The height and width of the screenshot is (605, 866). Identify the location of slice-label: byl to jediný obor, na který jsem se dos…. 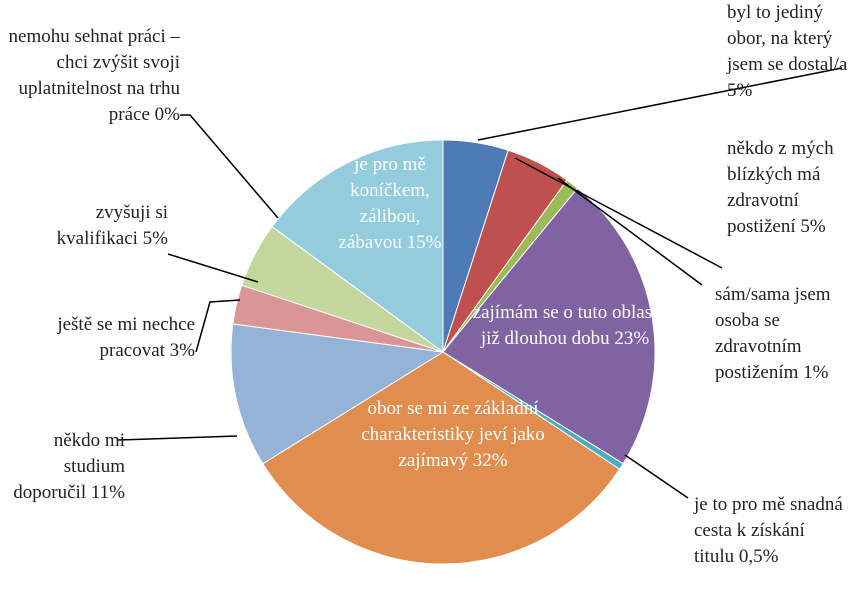
(792, 52).